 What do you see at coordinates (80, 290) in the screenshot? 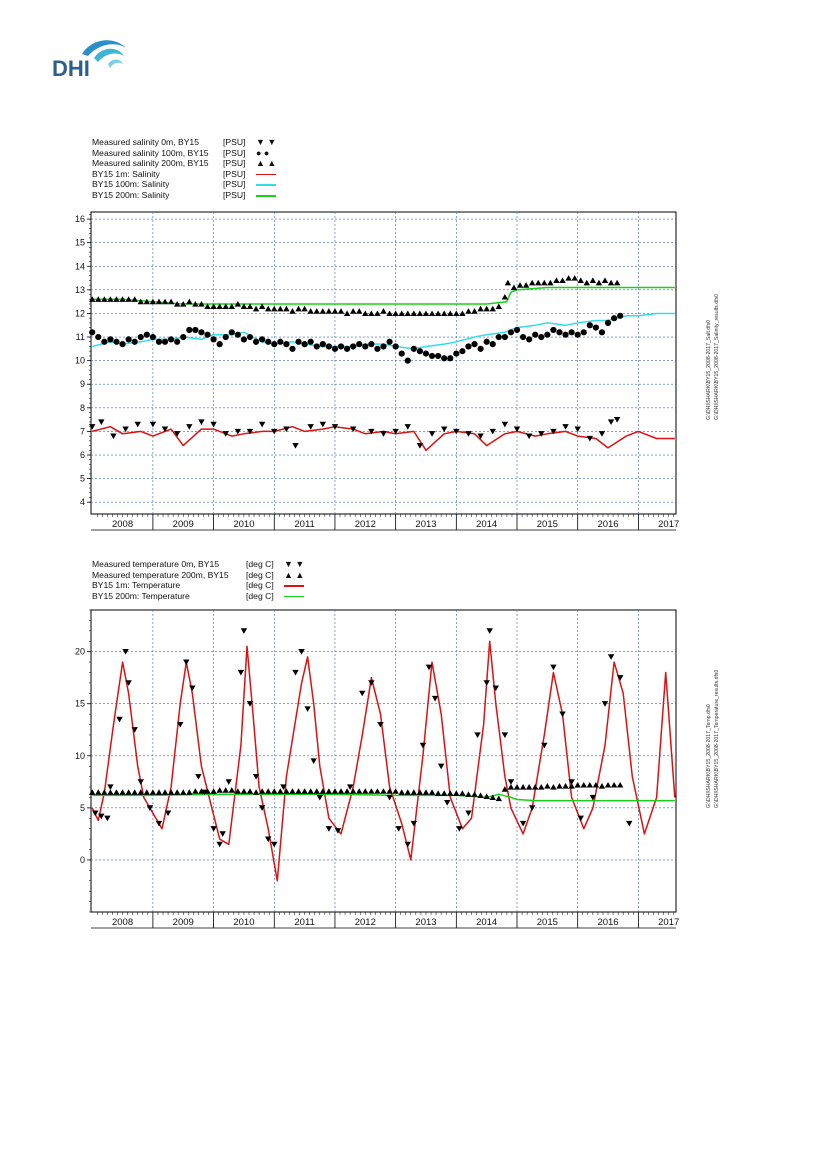
I see `y-tick-label: 13` at bounding box center [80, 290].